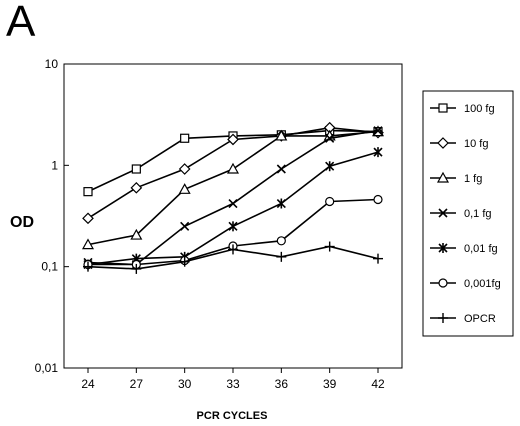 This screenshot has height=426, width=520. I want to click on x-tick-label: 36, so click(282, 384).